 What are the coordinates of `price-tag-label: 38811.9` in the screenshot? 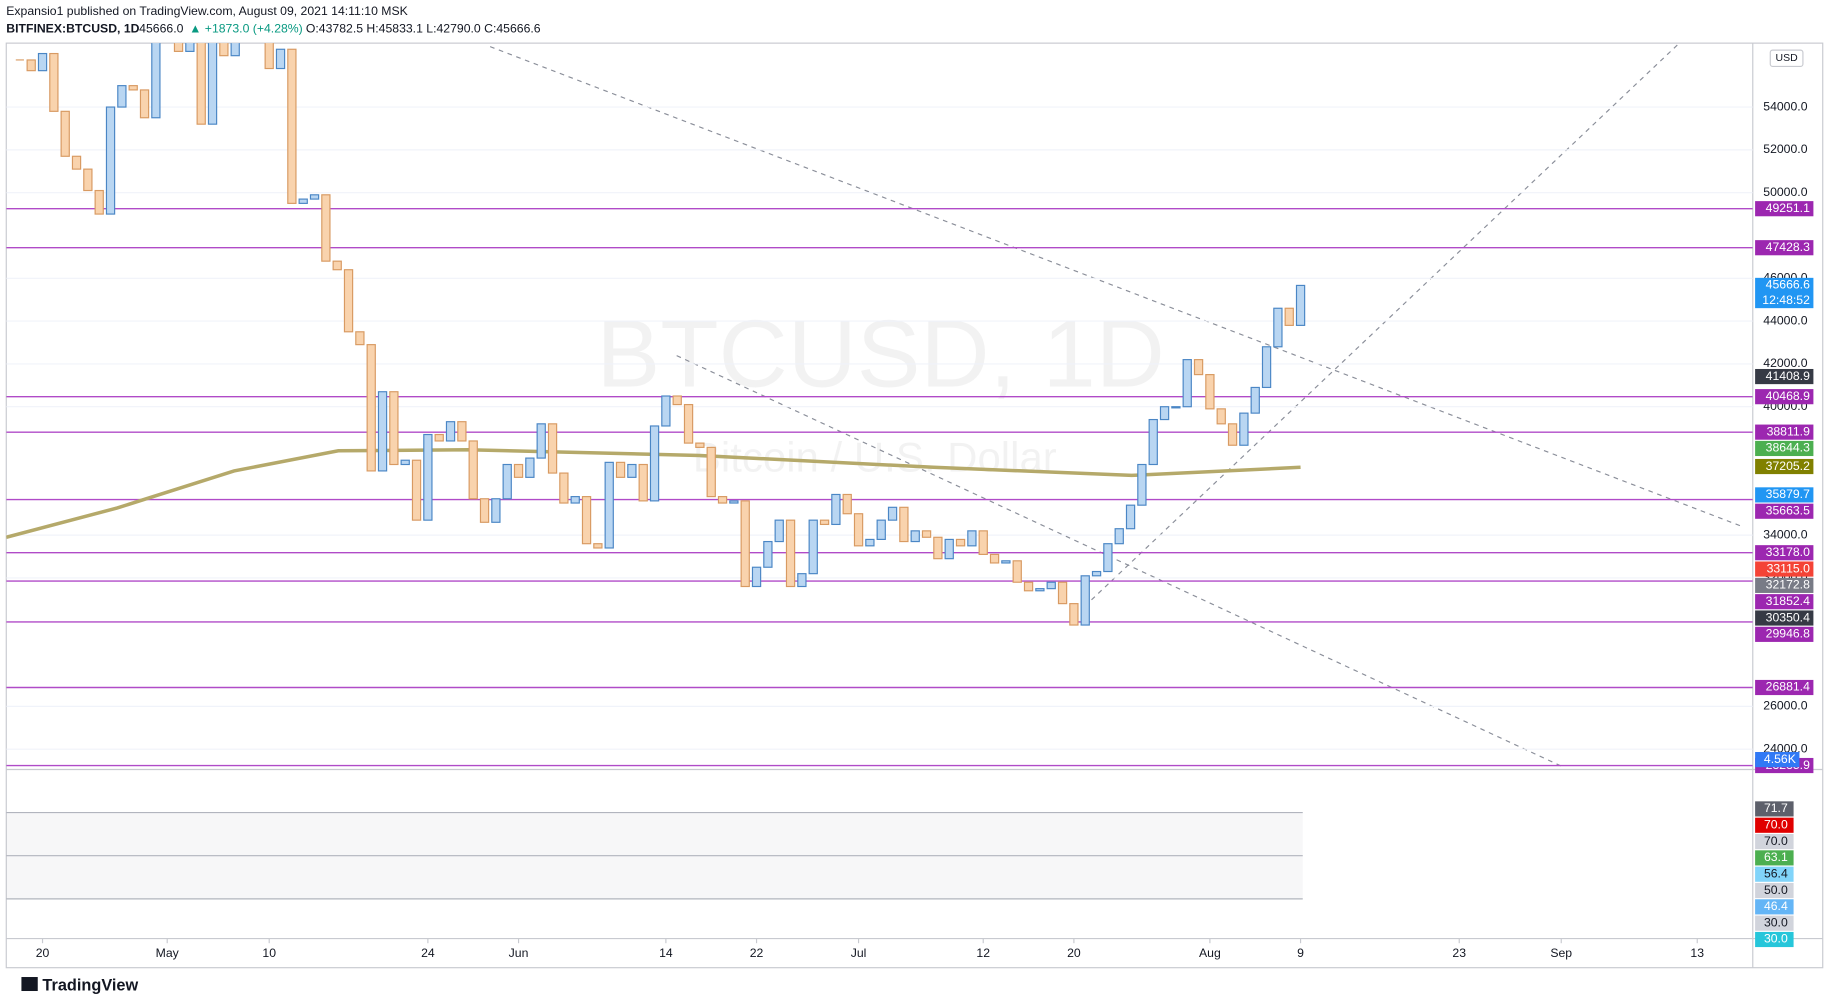 It's located at (1789, 431).